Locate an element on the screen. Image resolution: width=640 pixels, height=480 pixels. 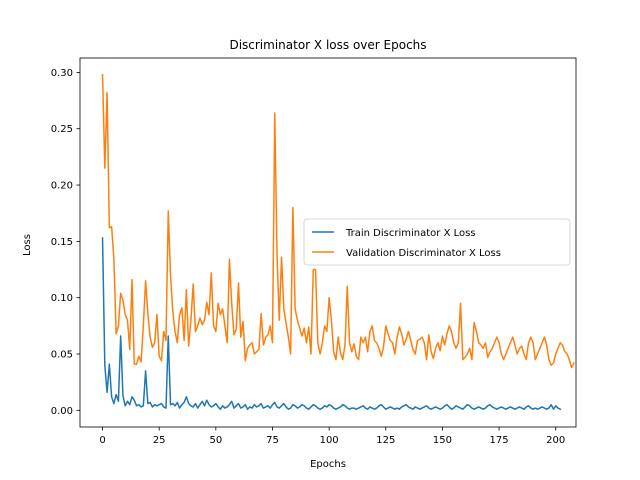
y-tick-label: 0.30 is located at coordinates (62, 73).